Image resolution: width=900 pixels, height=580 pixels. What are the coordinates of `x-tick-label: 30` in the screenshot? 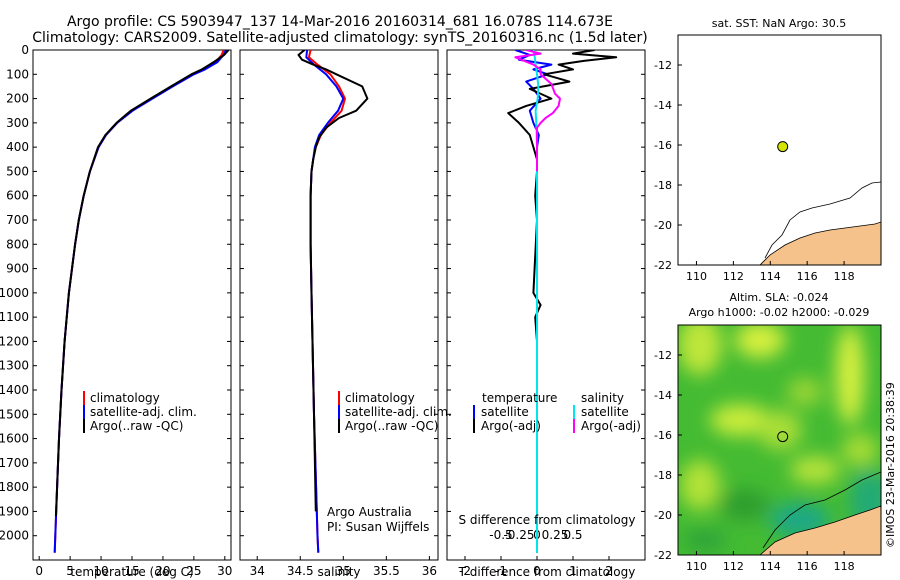 It's located at (224, 571).